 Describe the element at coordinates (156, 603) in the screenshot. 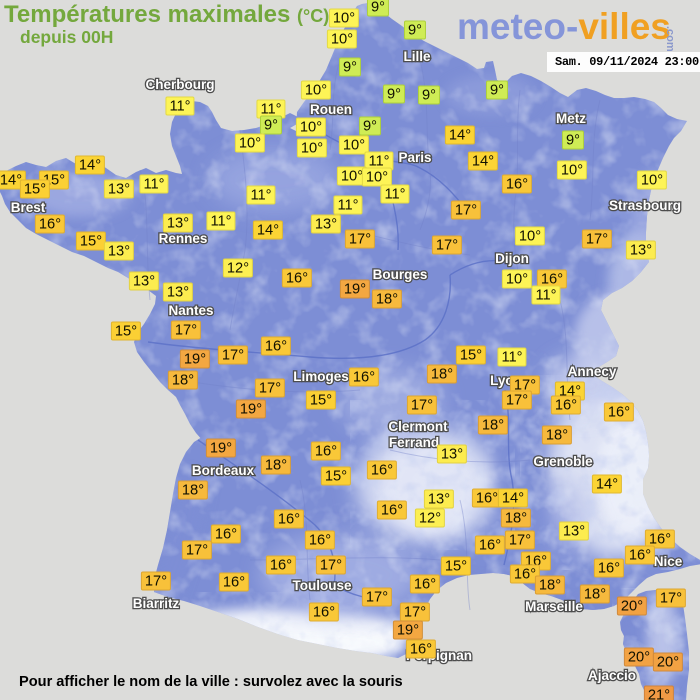

I see `svg-text: Biarritz` at that location.